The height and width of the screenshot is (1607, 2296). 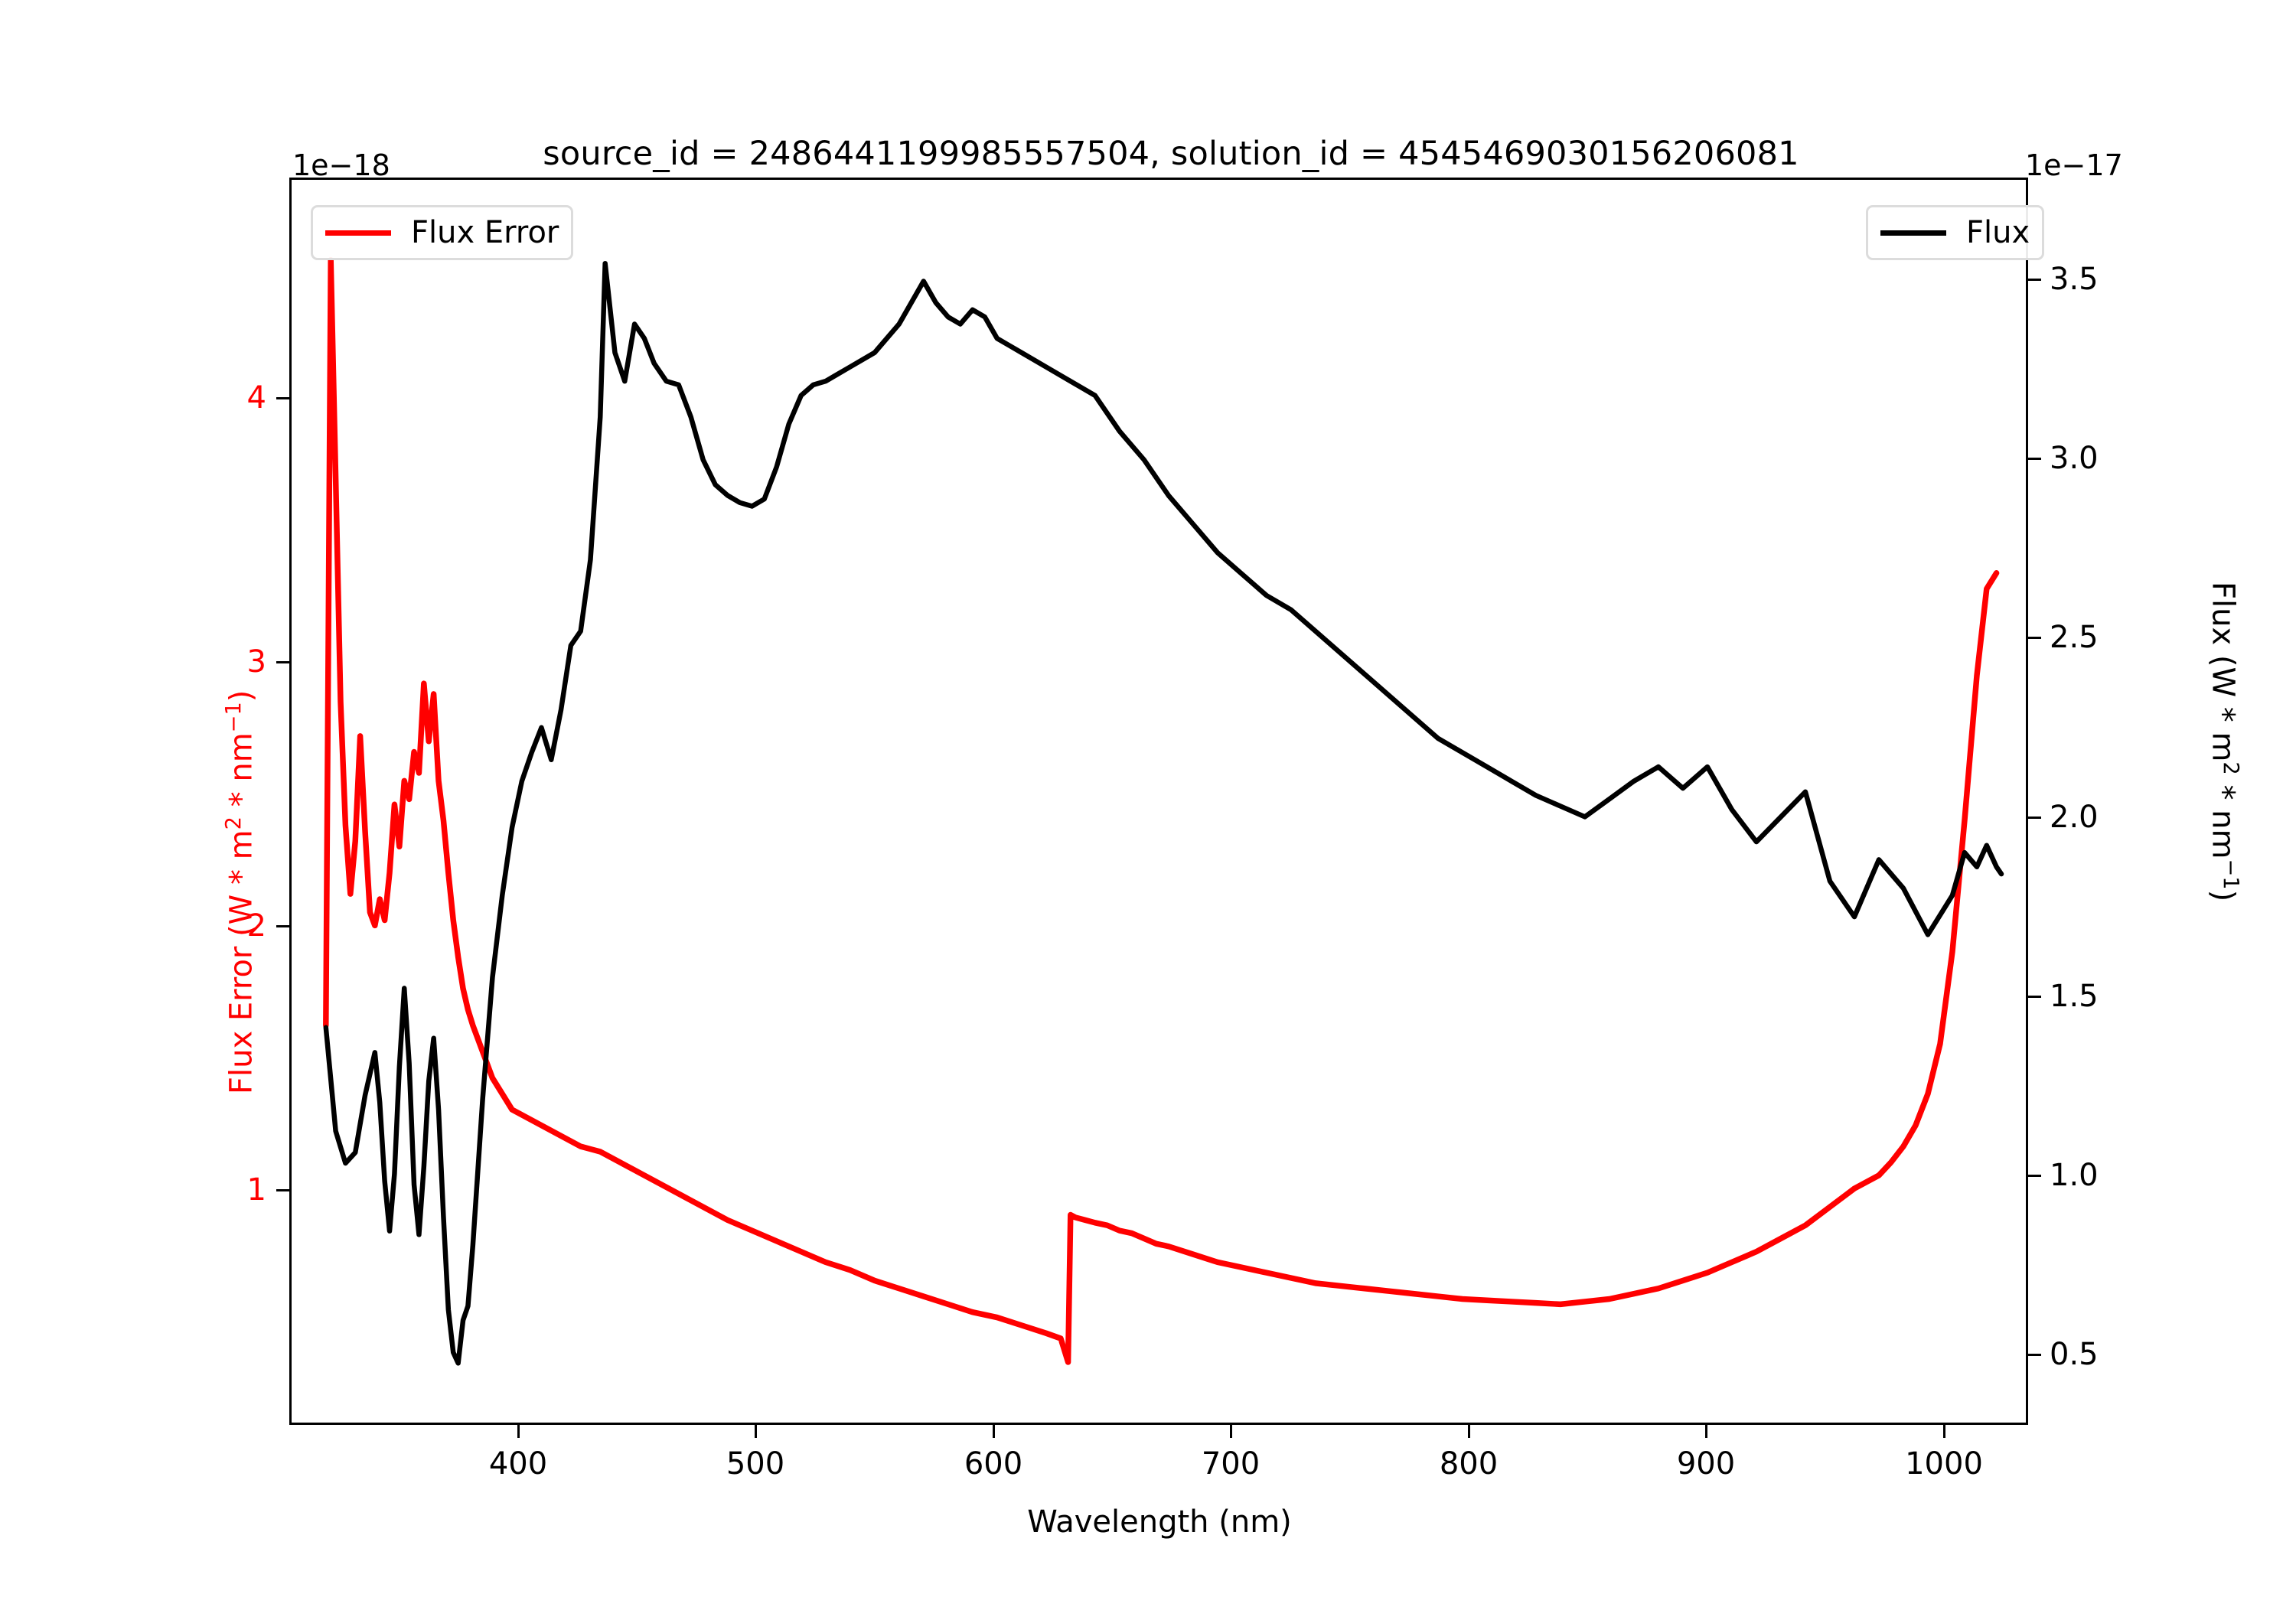 I want to click on right-axis-label-mid: * nm, so click(x=2223, y=817).